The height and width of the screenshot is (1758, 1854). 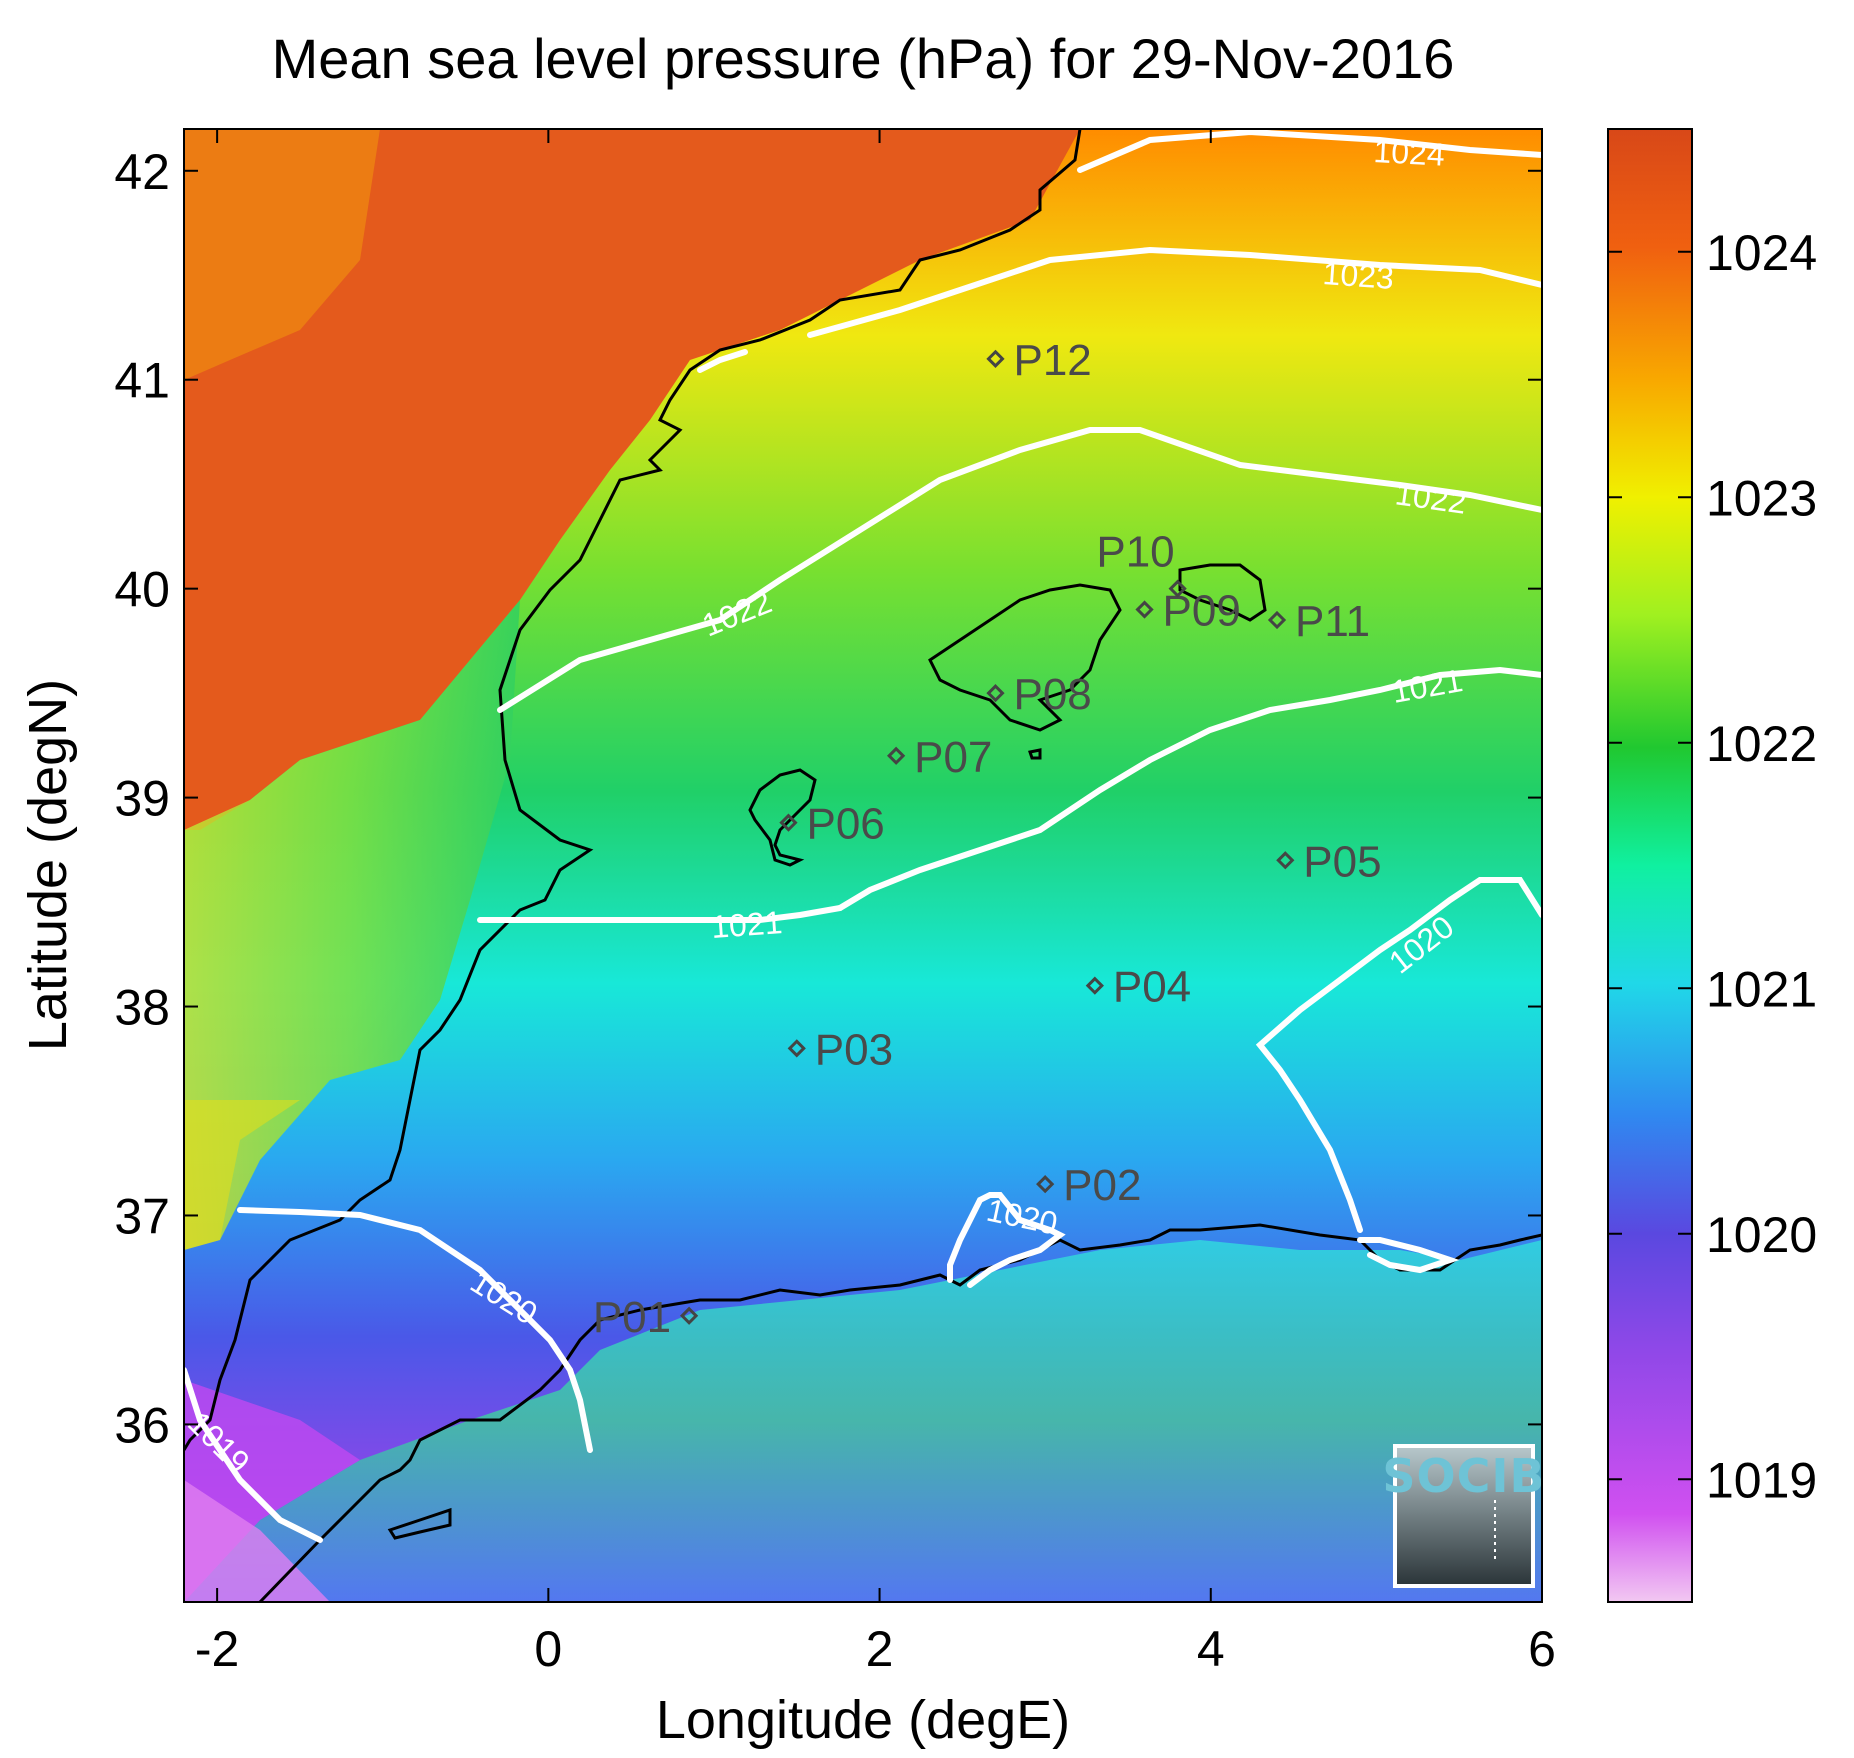 I want to click on station-label: P05, so click(x=1342, y=861).